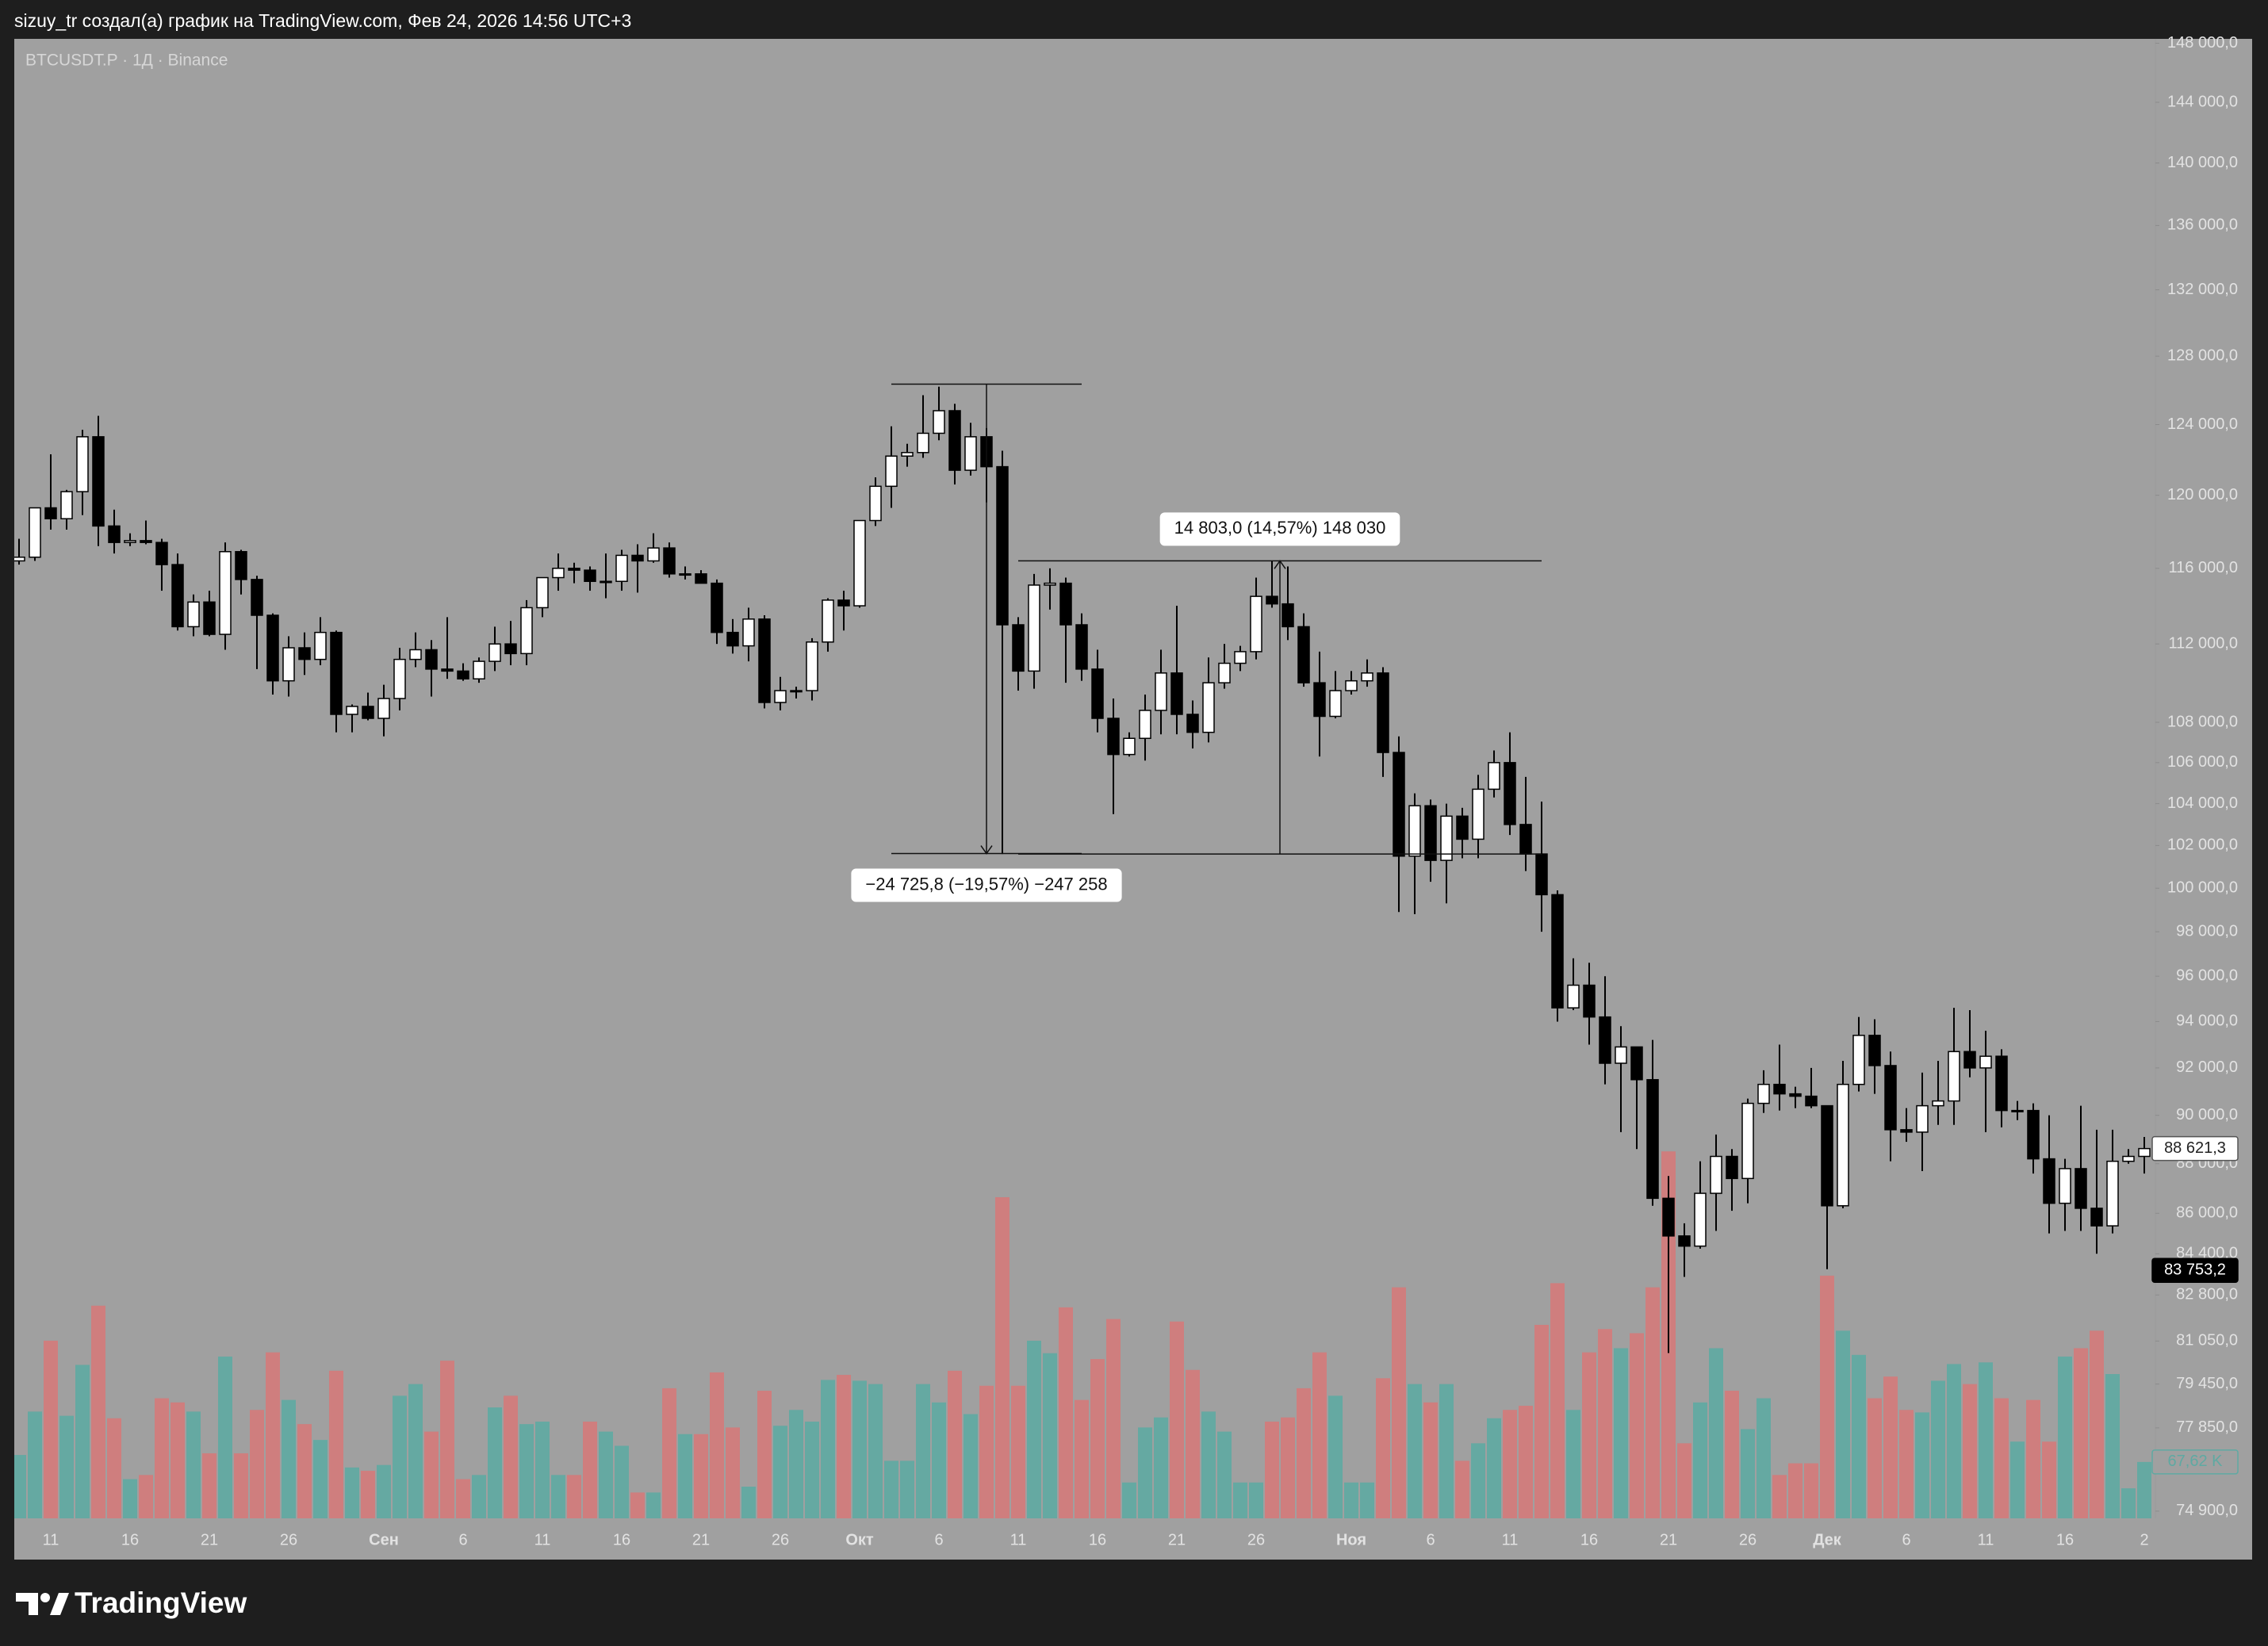 Image resolution: width=2268 pixels, height=1646 pixels. I want to click on y-tick-label: 148 000,0, so click(2202, 43).